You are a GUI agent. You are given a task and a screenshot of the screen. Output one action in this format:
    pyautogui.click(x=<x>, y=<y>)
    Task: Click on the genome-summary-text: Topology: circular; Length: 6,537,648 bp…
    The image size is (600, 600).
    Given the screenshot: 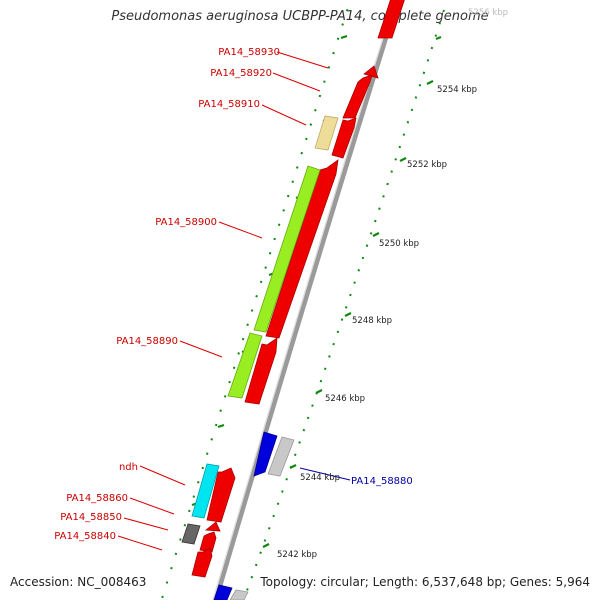 What is the action you would take?
    pyautogui.click(x=425, y=582)
    